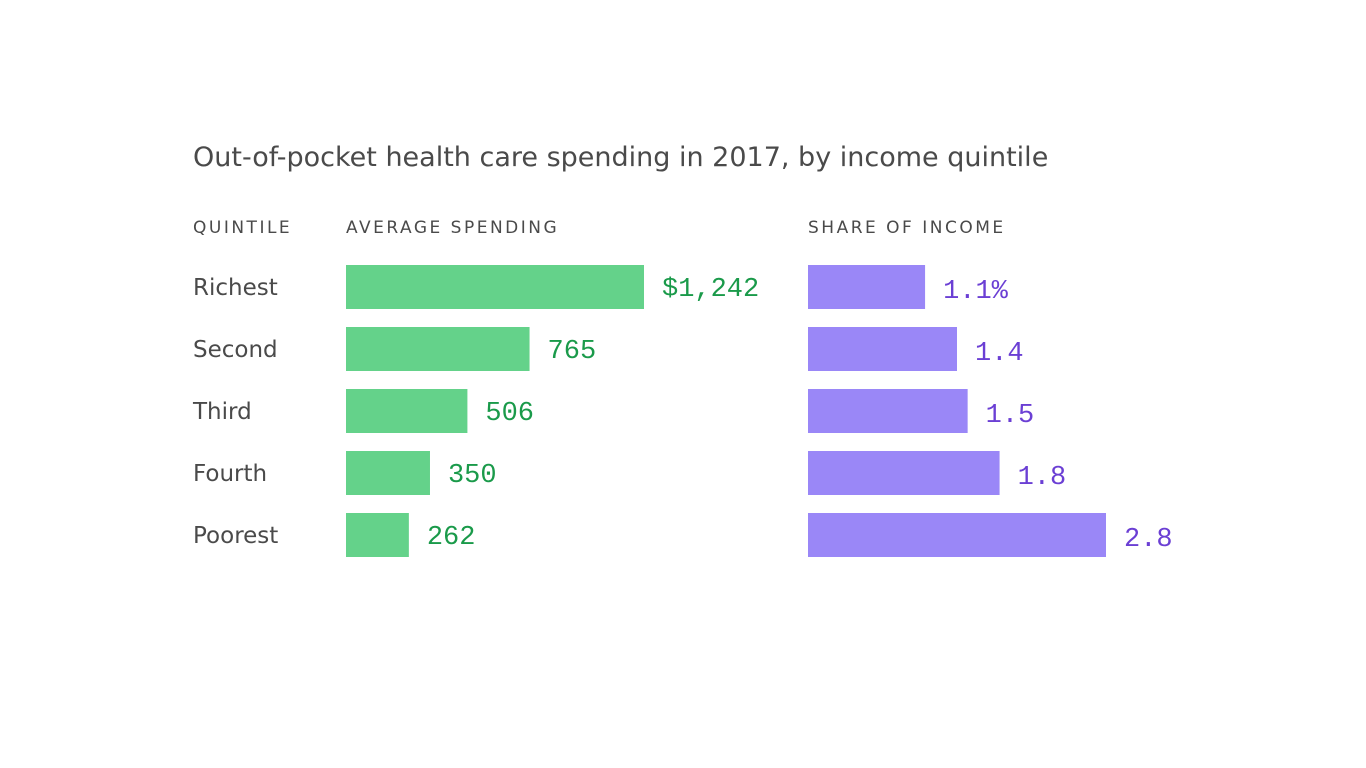 The height and width of the screenshot is (768, 1366). What do you see at coordinates (907, 228) in the screenshot?
I see `share-column-header: SHARE OF INCOME` at bounding box center [907, 228].